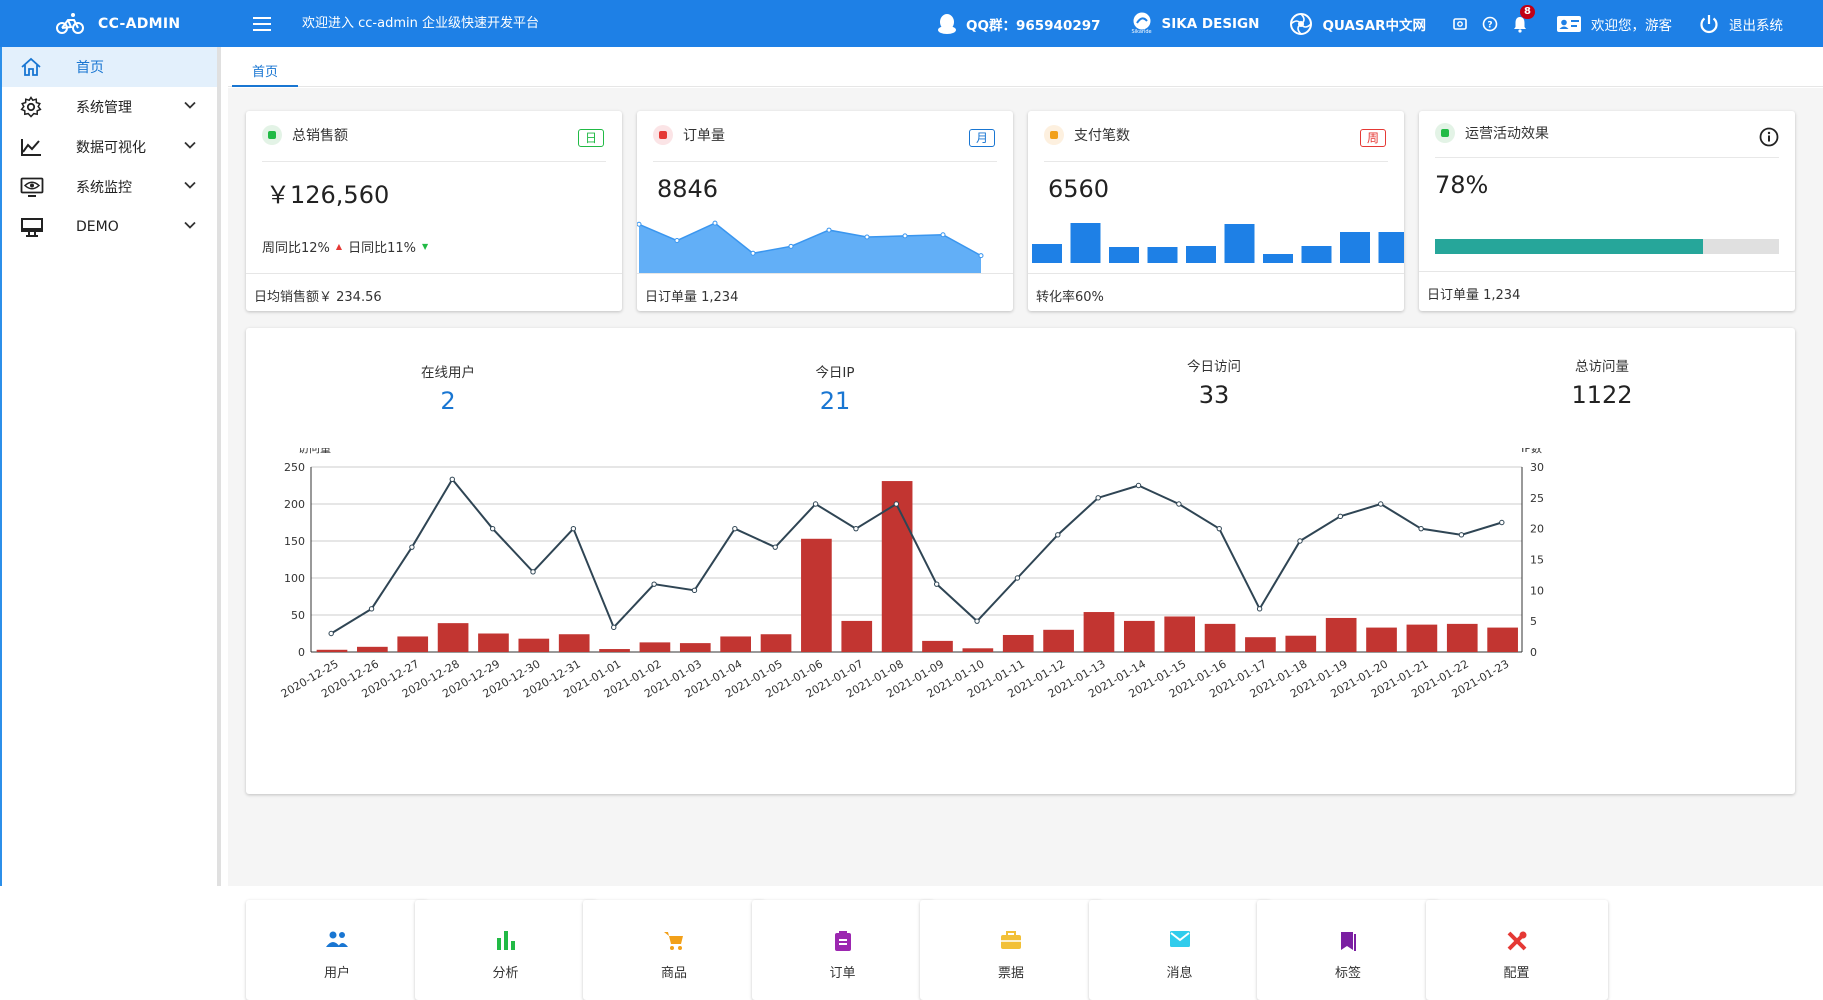 This screenshot has width=1823, height=1000. Describe the element at coordinates (1517, 942) in the screenshot. I see `tools-icon` at that location.